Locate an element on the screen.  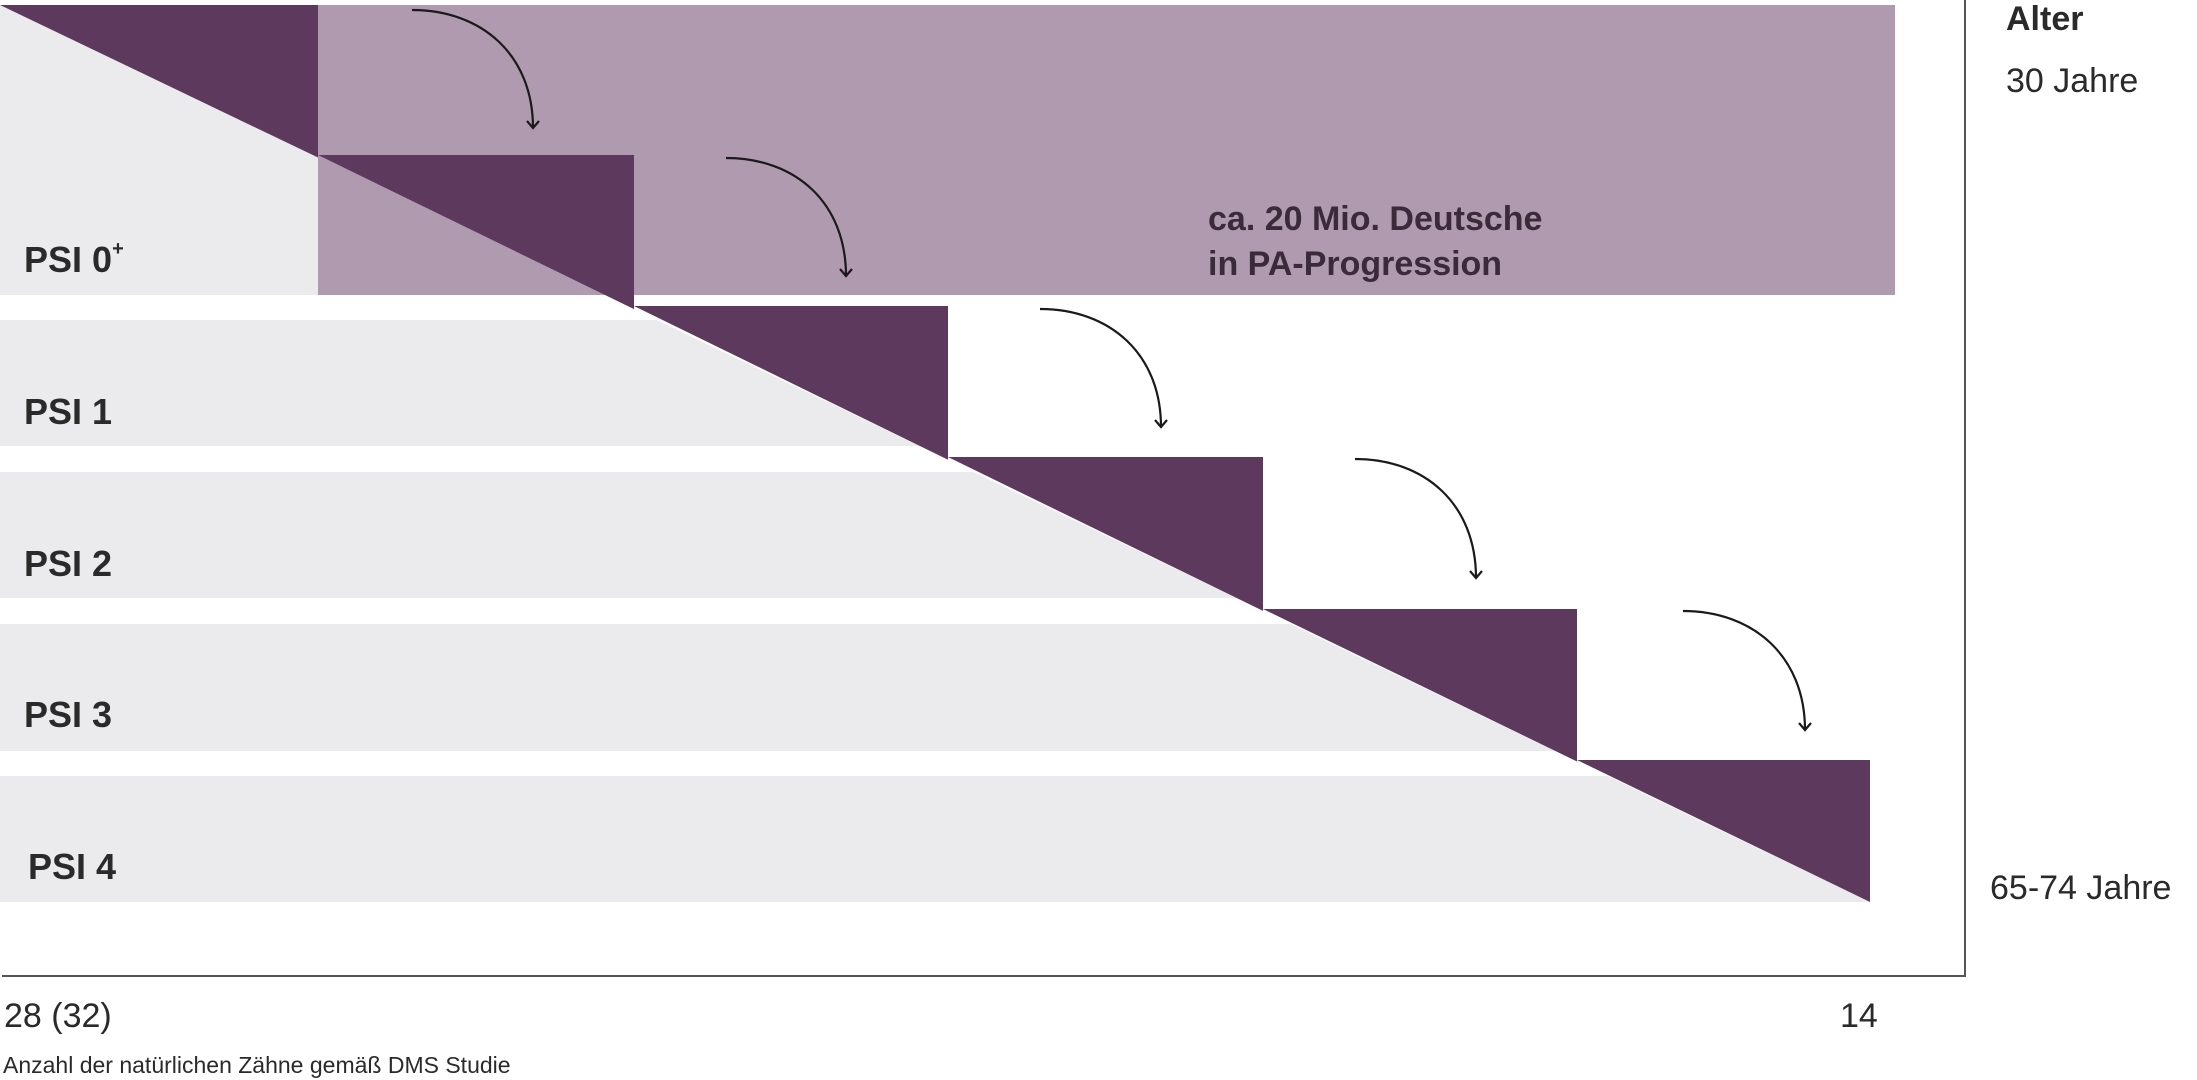
age-axis-heading: Alter is located at coordinates (2045, 19).